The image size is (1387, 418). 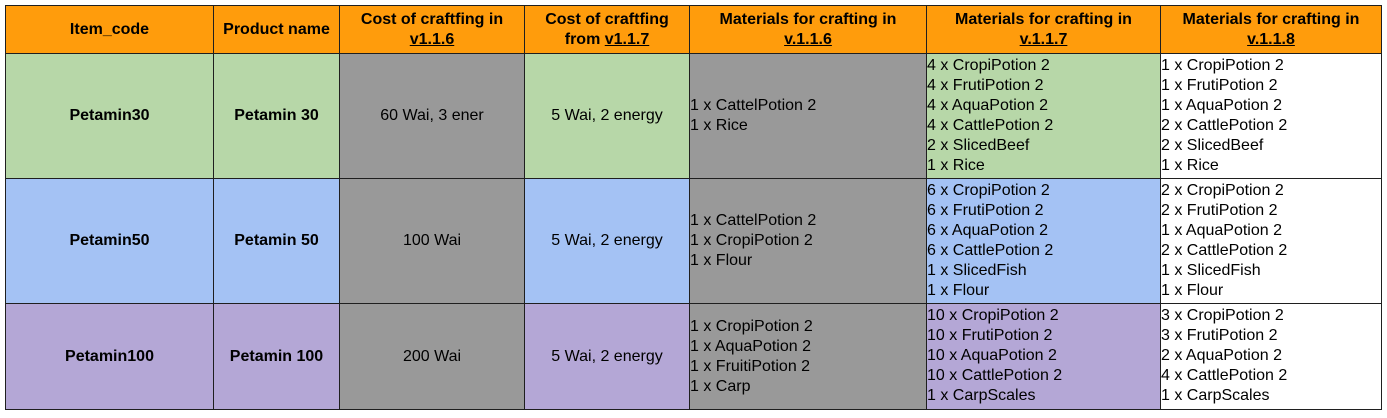 What do you see at coordinates (990, 335) in the screenshot?
I see `material-item: 10 x FrutiPotion 2` at bounding box center [990, 335].